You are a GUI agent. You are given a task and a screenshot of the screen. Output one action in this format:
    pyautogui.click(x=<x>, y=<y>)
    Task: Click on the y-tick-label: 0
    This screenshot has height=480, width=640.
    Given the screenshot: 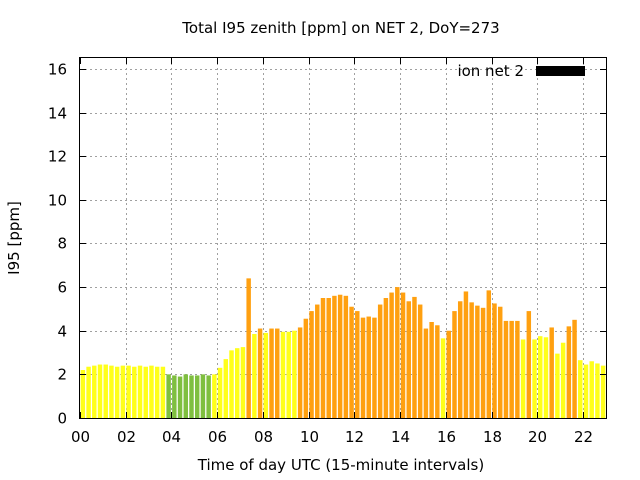 What is the action you would take?
    pyautogui.click(x=62, y=419)
    